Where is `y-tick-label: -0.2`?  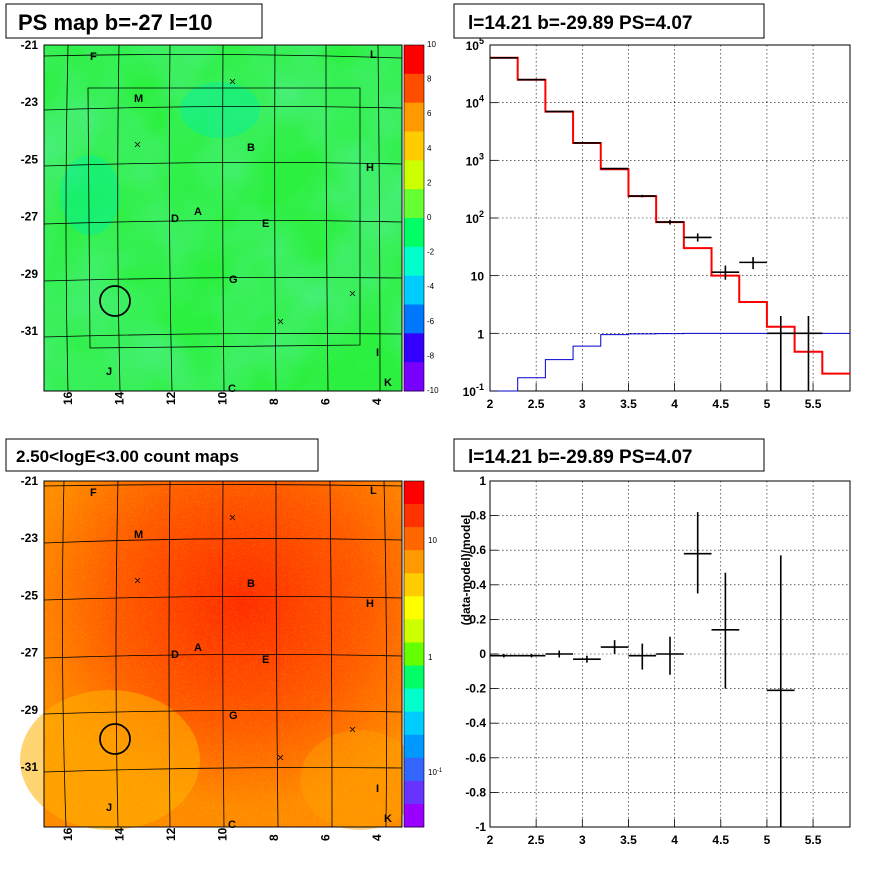
y-tick-label: -0.2 is located at coordinates (475, 689).